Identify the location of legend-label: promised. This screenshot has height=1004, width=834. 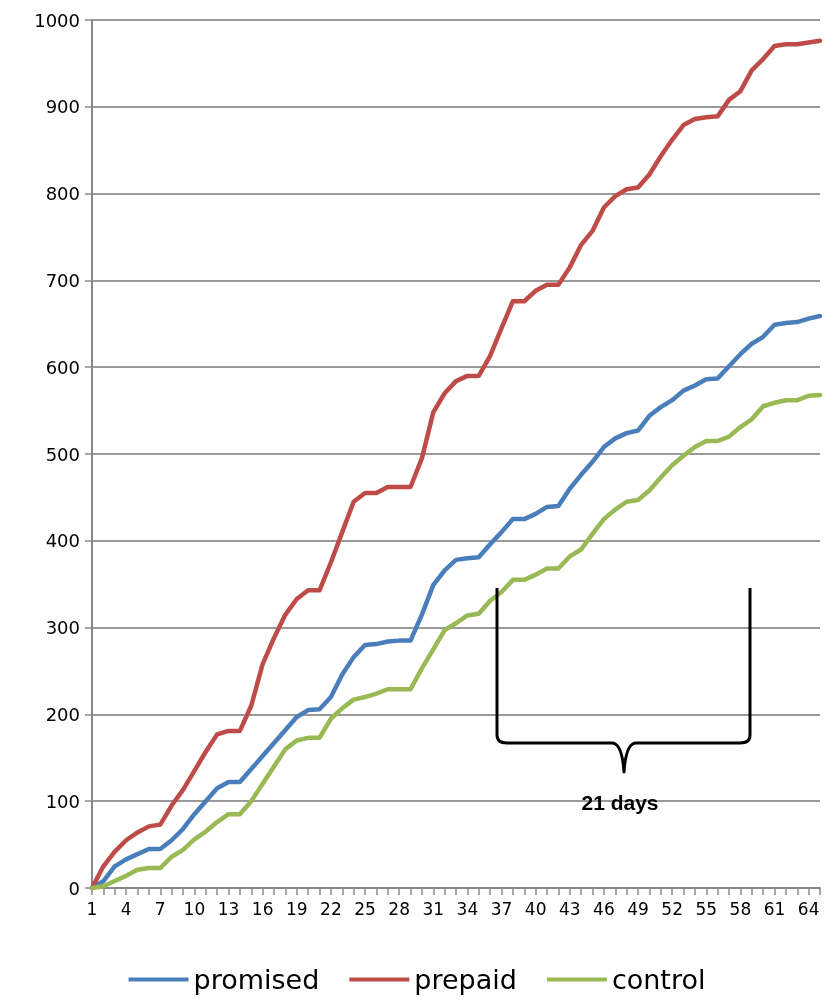
(256, 979).